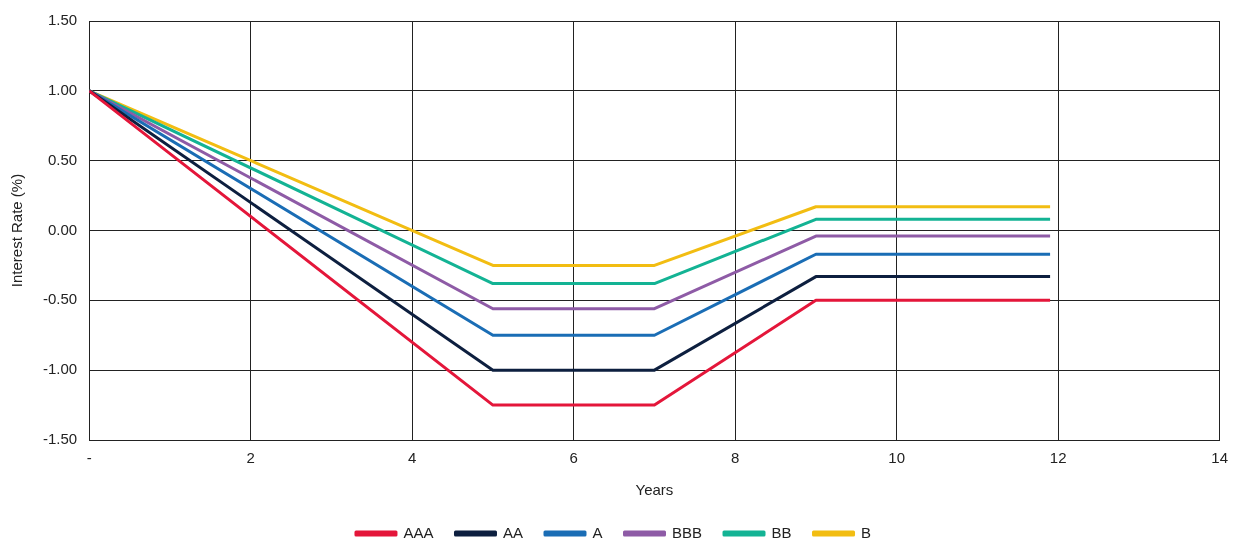 The width and height of the screenshot is (1238, 551). I want to click on x-tick-label: 14, so click(1219, 458).